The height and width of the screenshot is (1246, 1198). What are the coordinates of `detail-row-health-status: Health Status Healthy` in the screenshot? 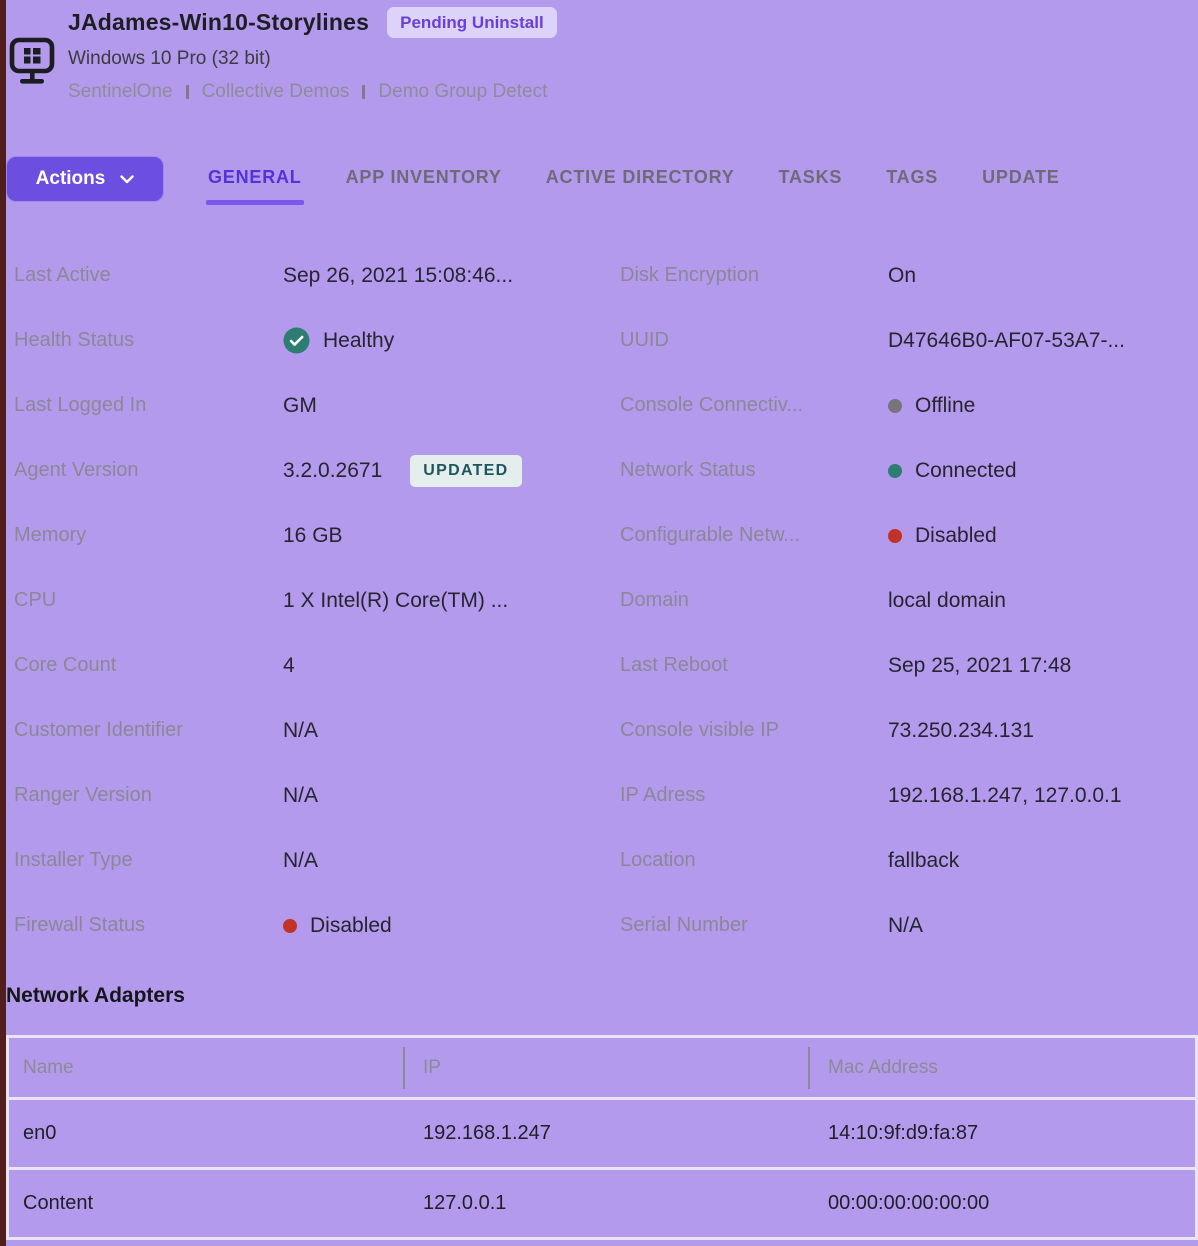 It's located at (301, 340).